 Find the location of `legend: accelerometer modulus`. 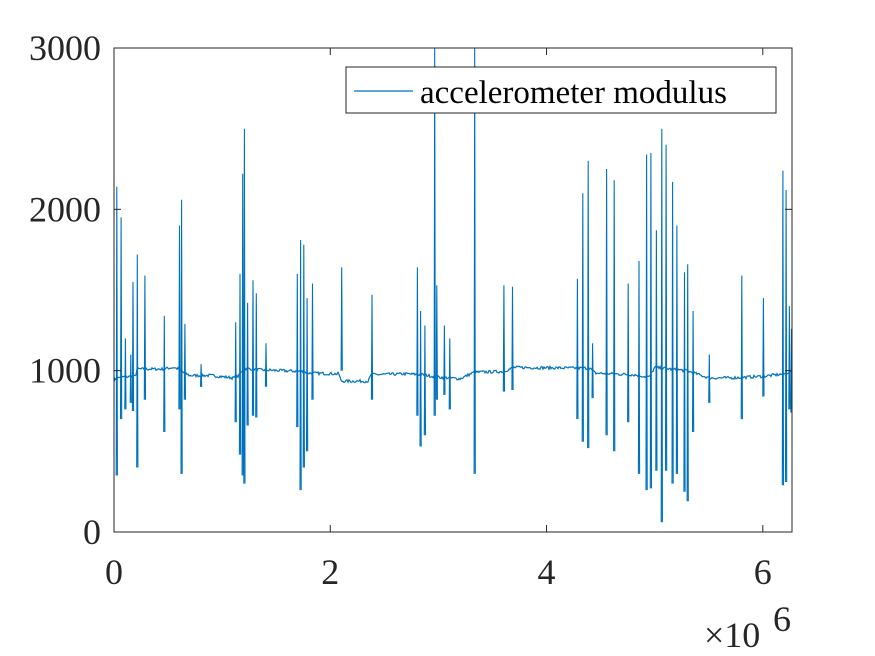

legend: accelerometer modulus is located at coordinates (561, 90).